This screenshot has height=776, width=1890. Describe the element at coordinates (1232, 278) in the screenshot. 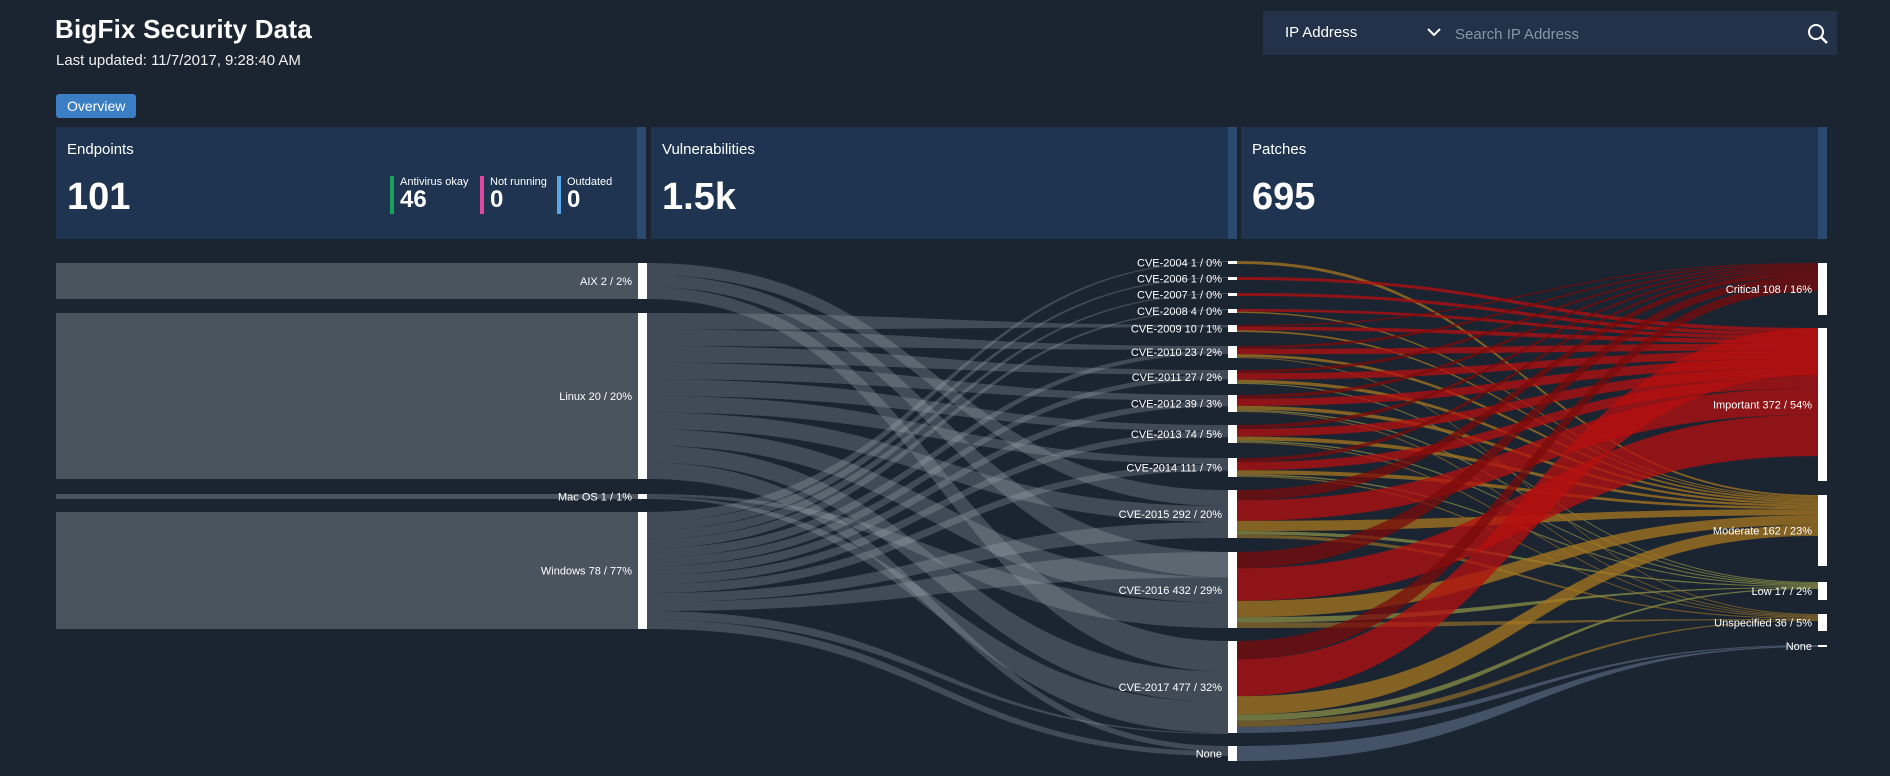

I see `node-bar-cve-2006` at that location.